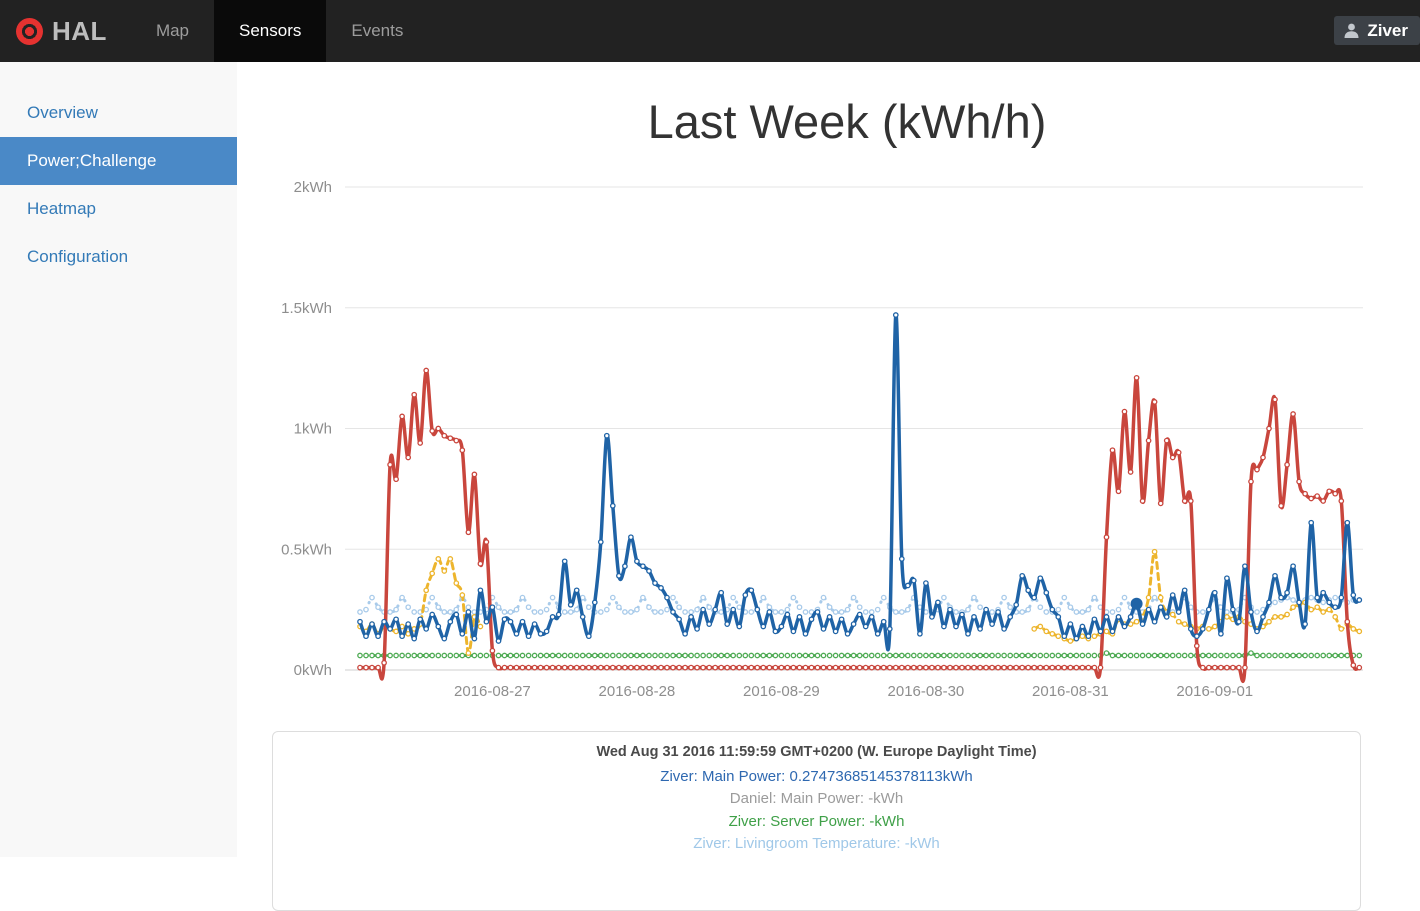 This screenshot has width=1420, height=911. What do you see at coordinates (1136, 603) in the screenshot?
I see `selected-point` at bounding box center [1136, 603].